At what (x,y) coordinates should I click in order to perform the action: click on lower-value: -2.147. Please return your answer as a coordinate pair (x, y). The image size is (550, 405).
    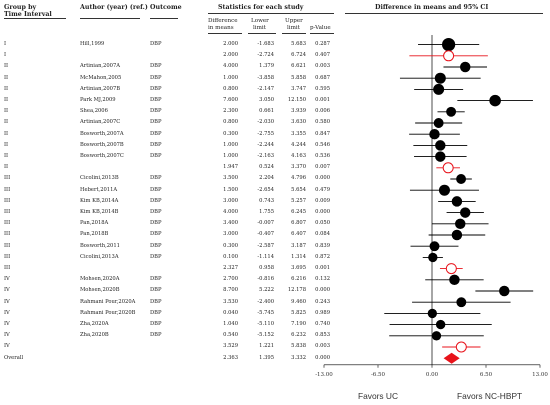
    Looking at the image, I should click on (265, 88).